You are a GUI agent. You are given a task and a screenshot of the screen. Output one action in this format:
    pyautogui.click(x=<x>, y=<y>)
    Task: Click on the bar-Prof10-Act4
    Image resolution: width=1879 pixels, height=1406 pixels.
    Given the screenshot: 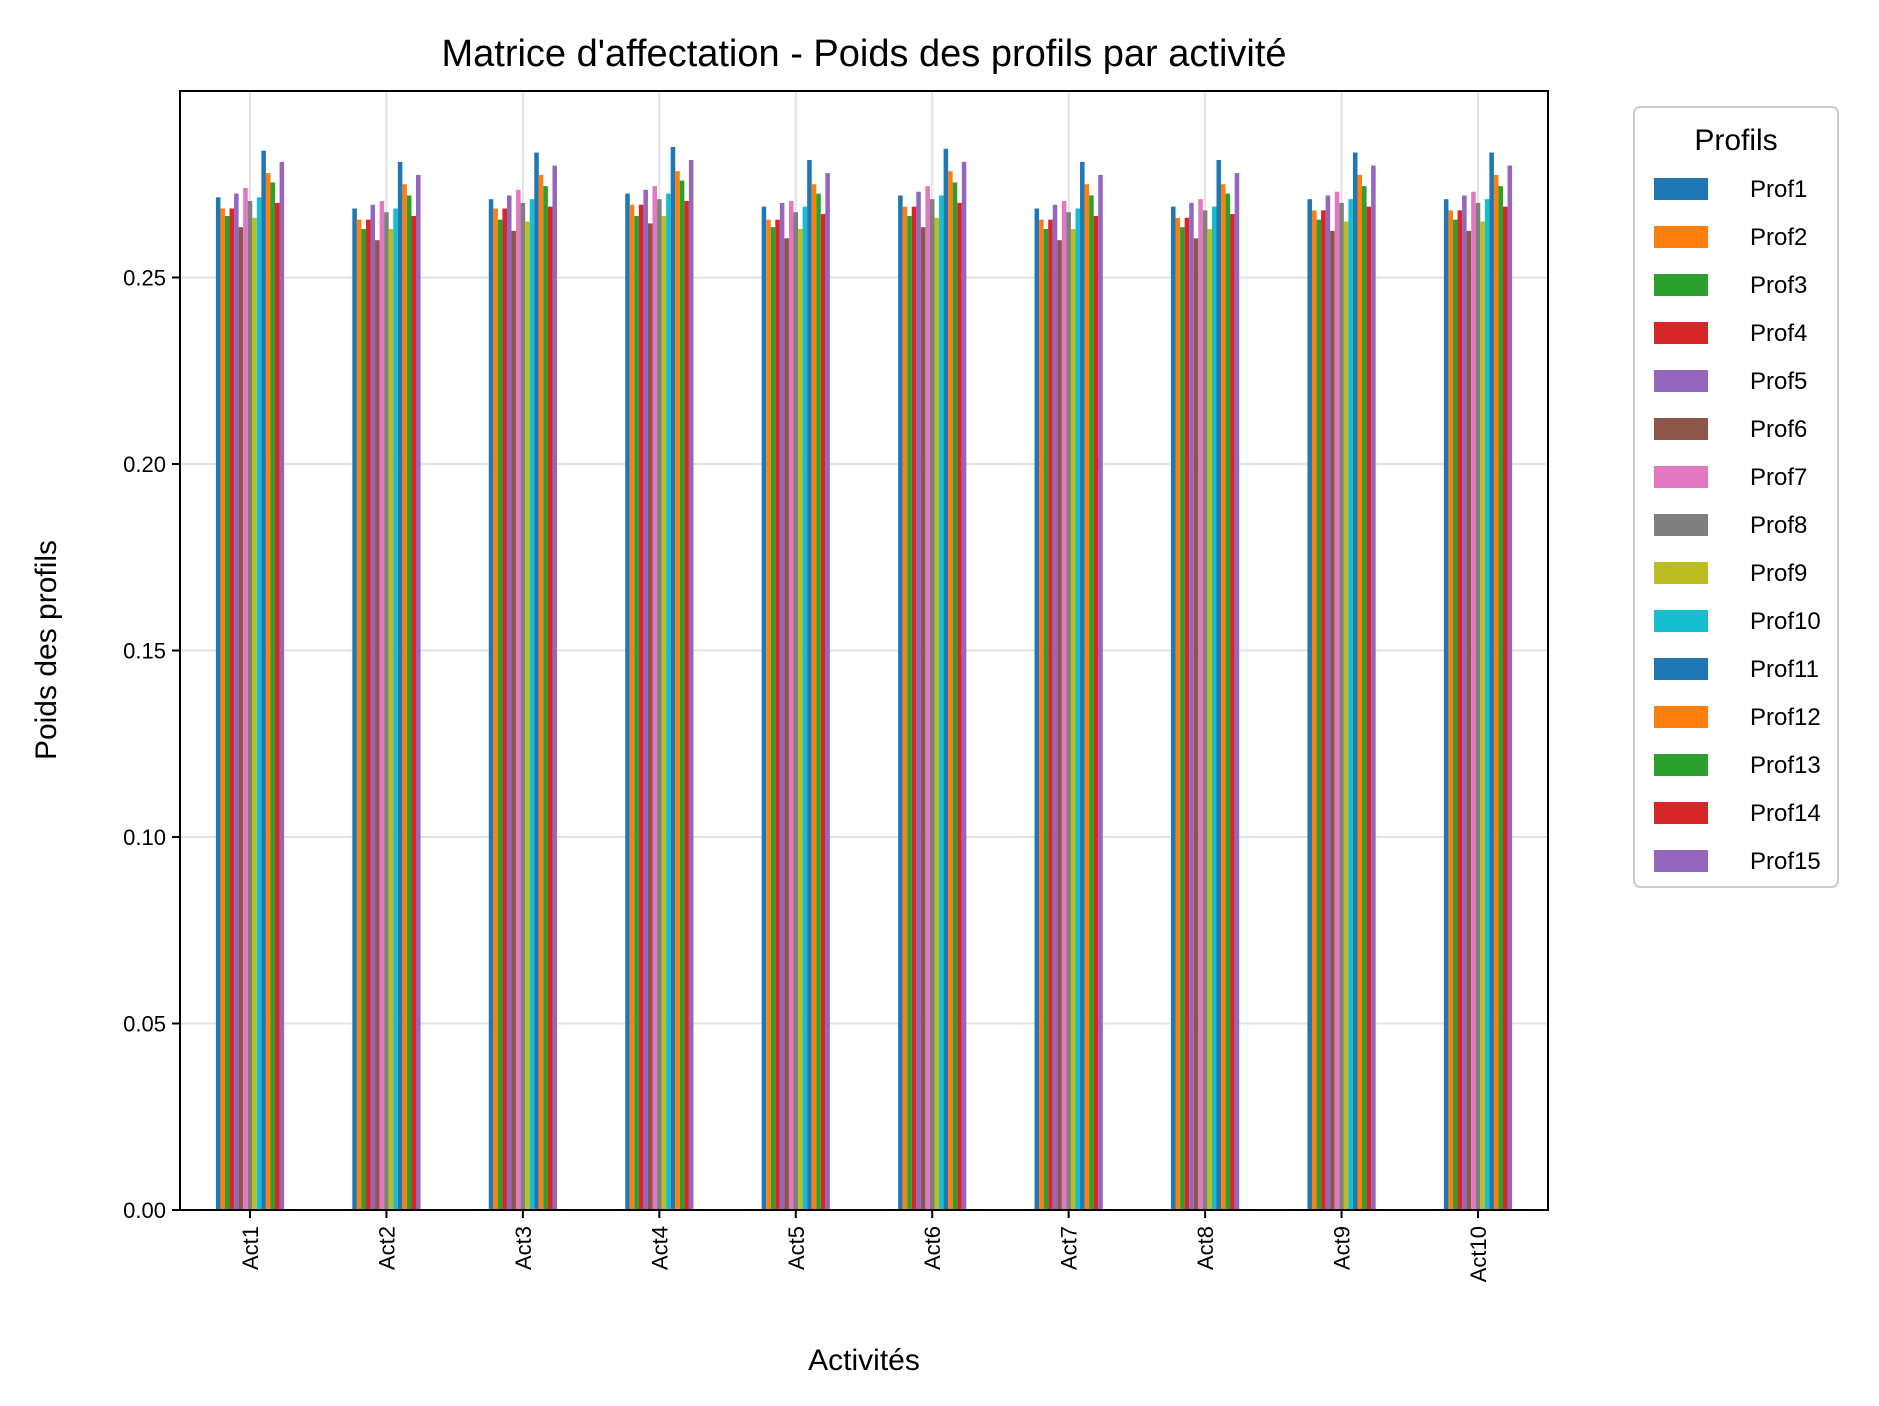 What is the action you would take?
    pyautogui.click(x=668, y=701)
    